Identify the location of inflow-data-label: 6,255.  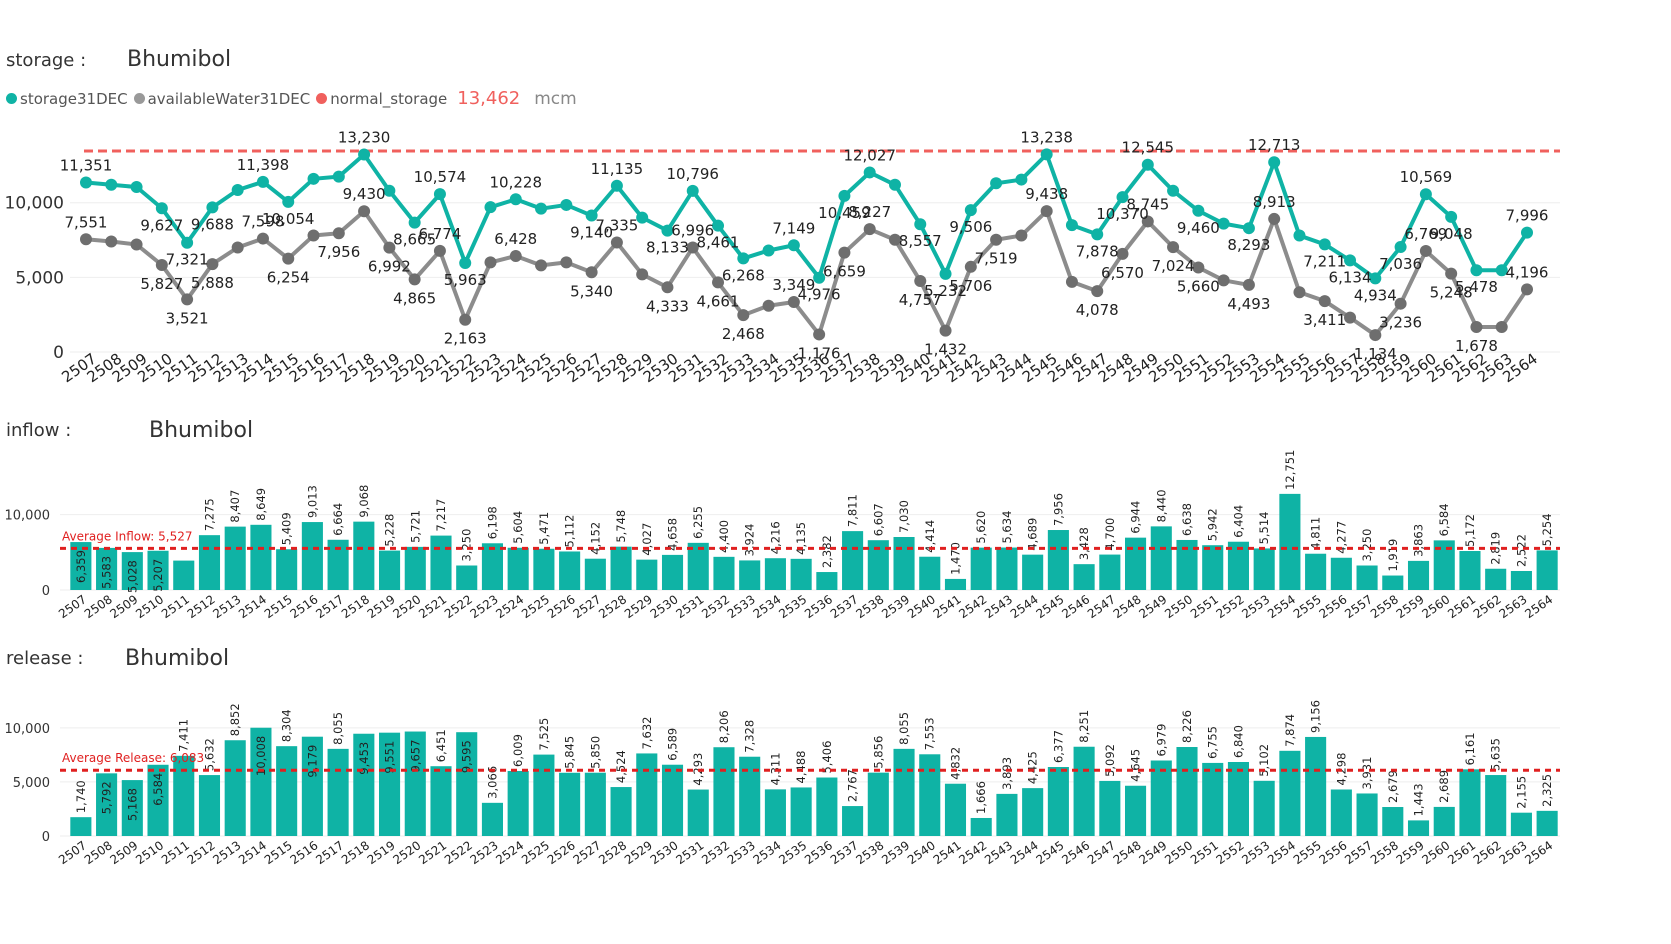
(698, 522).